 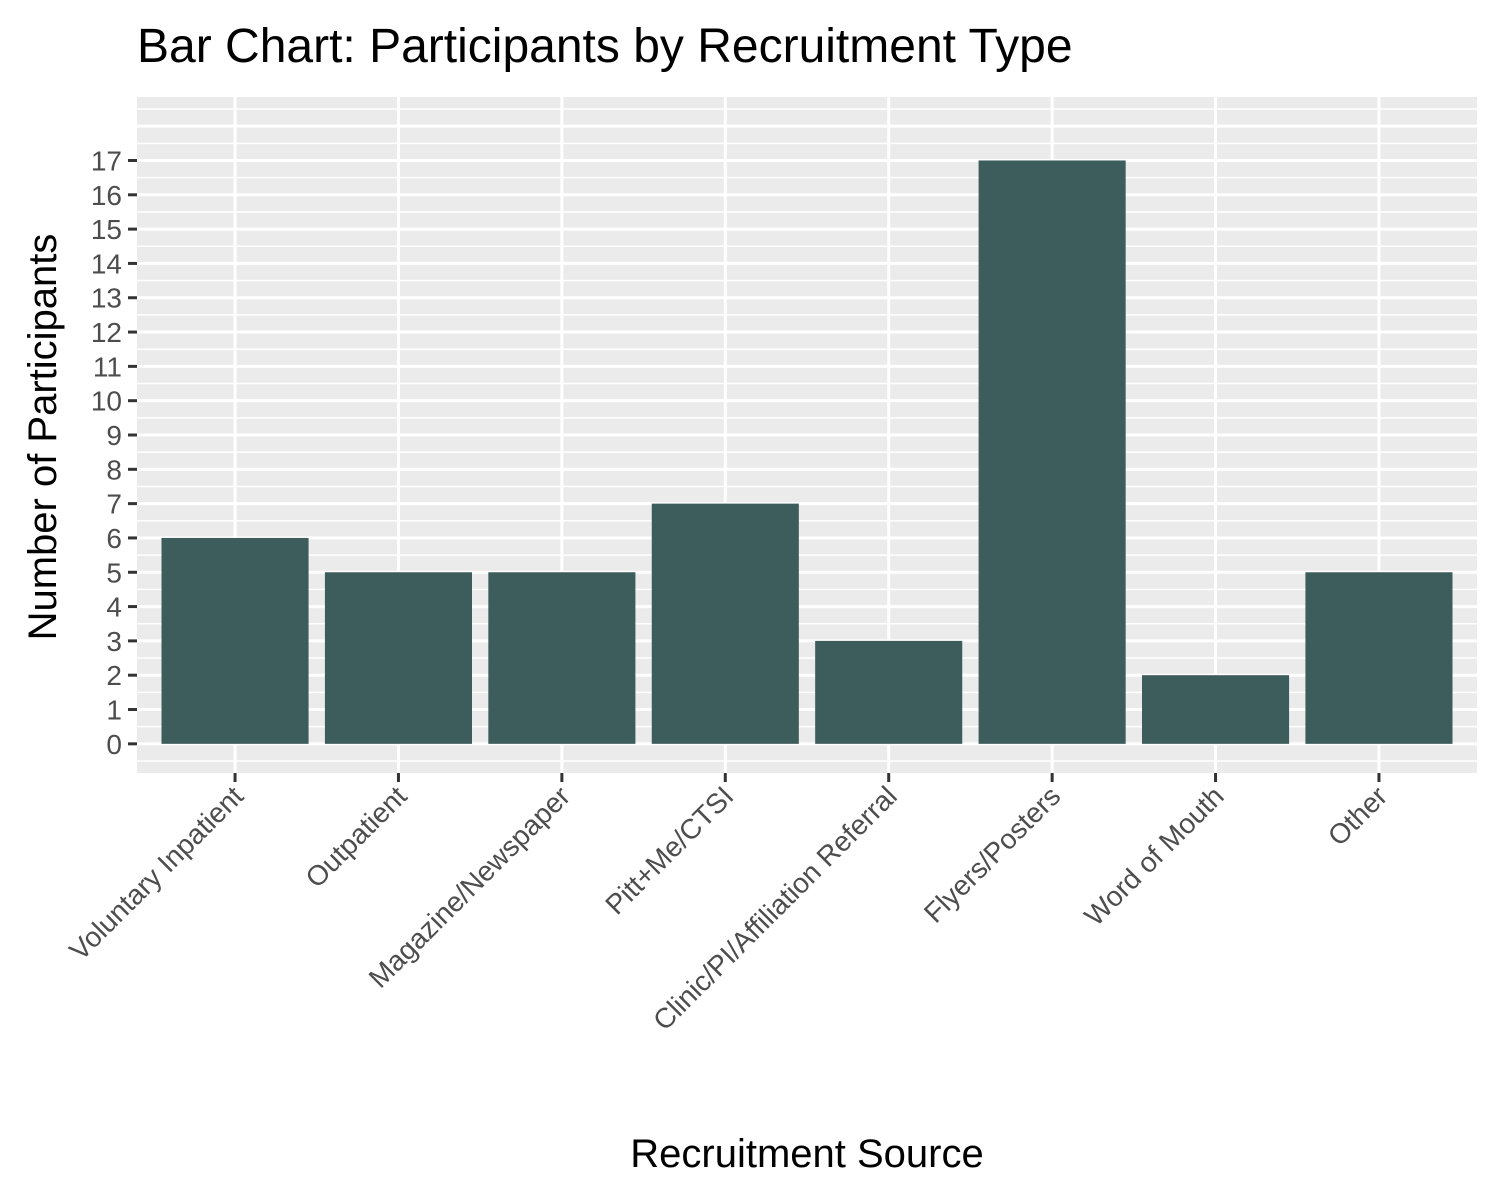 What do you see at coordinates (106, 263) in the screenshot?
I see `y-tick-label: 14` at bounding box center [106, 263].